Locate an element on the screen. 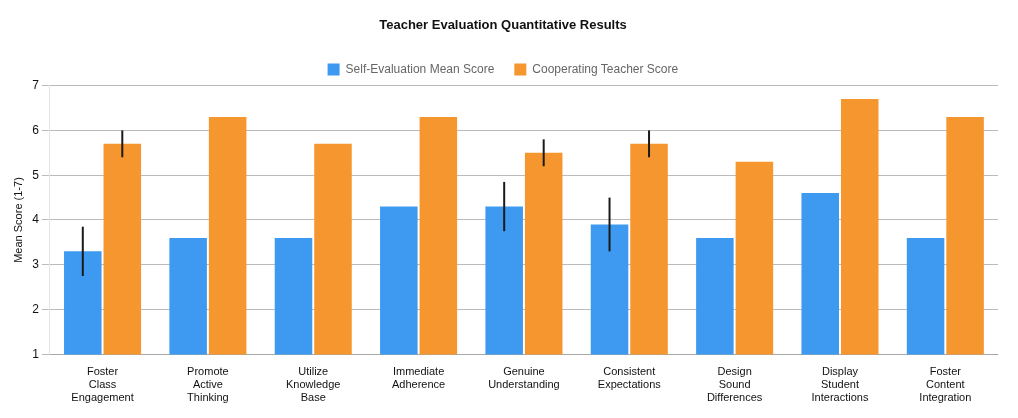  x-tick-label: Foster Class Engagement is located at coordinates (102, 384).